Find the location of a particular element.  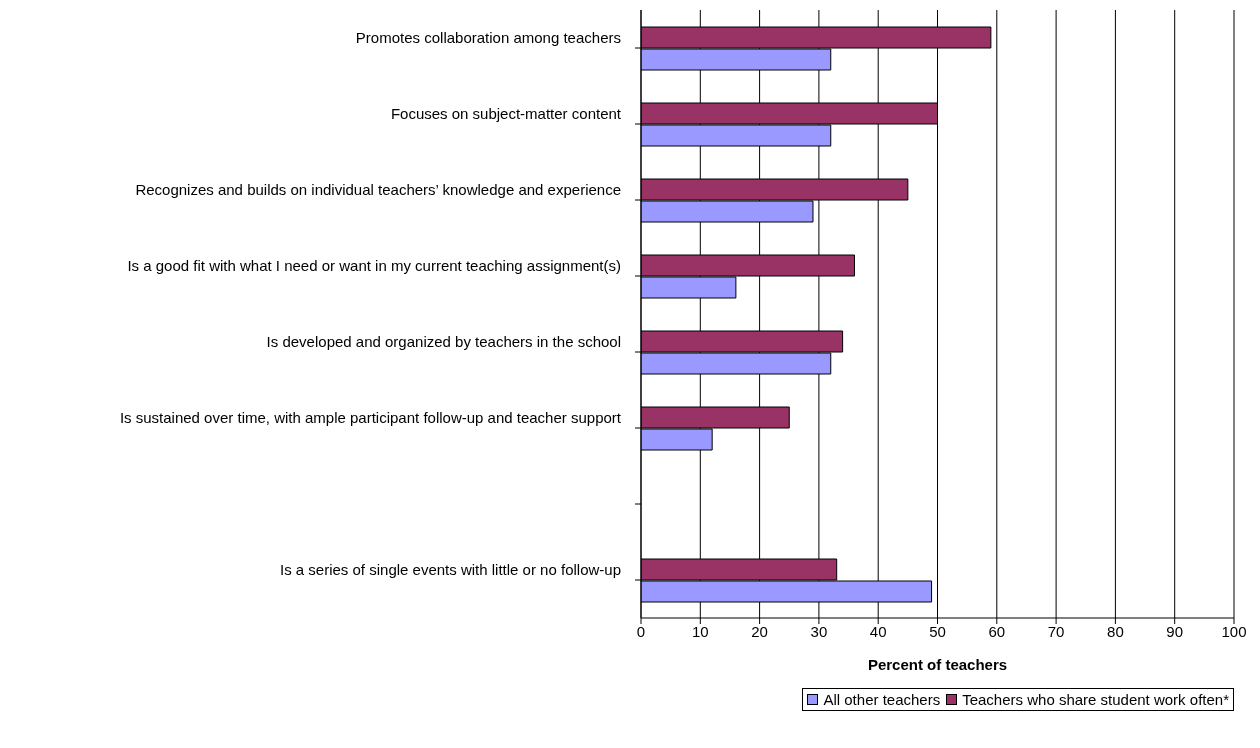

x-tick-label: 40 is located at coordinates (878, 631).